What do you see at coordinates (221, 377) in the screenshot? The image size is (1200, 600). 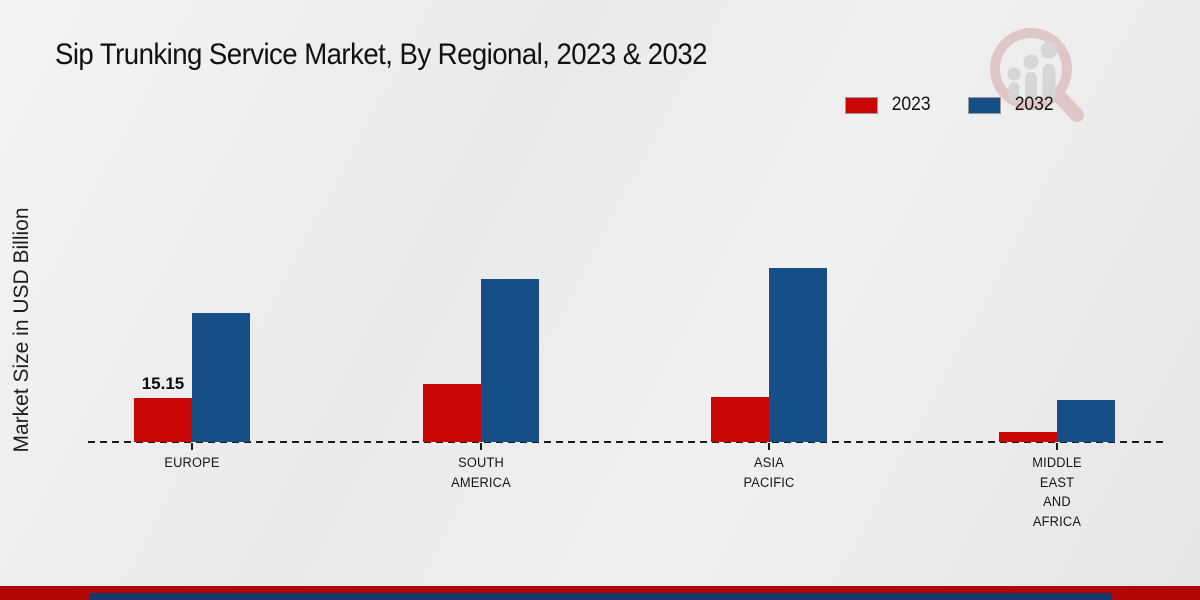 I see `bar-2032-europe` at bounding box center [221, 377].